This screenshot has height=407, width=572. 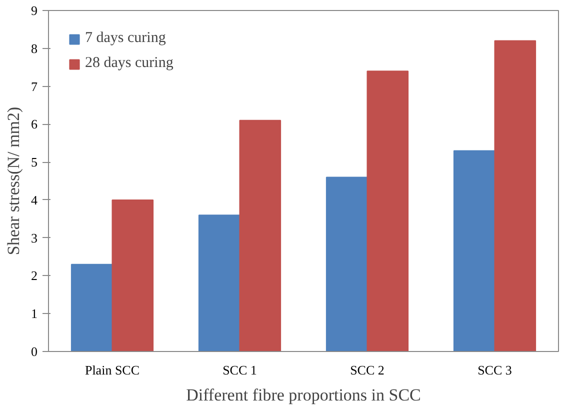 I want to click on y-tick-label: 4, so click(x=34, y=200).